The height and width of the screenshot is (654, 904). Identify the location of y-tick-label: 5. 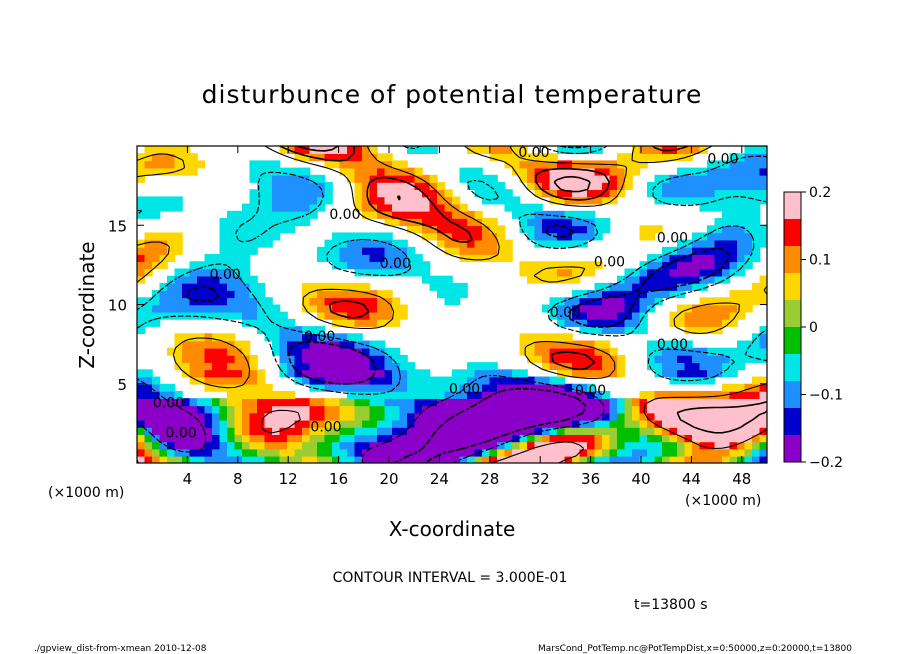
(122, 385).